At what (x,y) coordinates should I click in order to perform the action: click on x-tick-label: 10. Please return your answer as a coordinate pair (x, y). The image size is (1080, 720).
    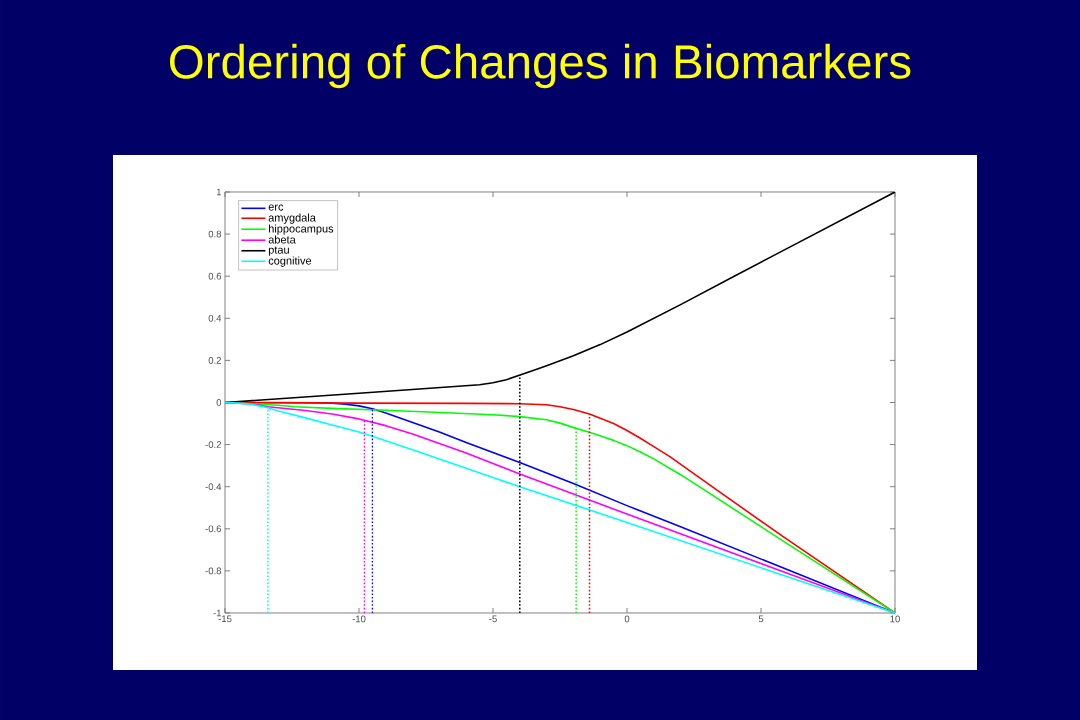
    Looking at the image, I should click on (895, 619).